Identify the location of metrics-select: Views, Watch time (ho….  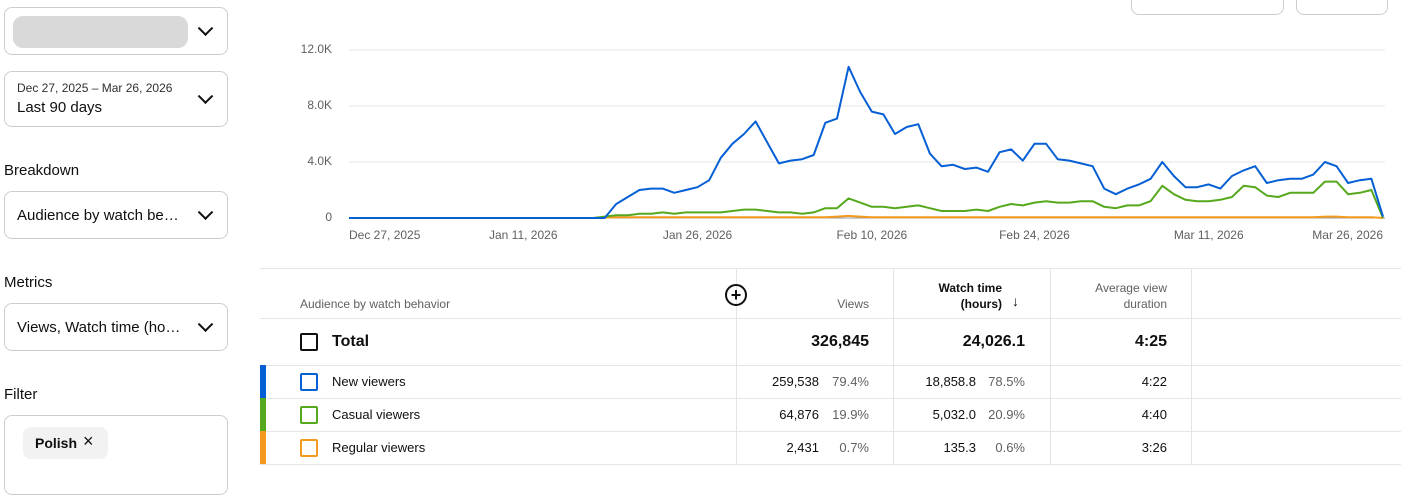
(116, 327).